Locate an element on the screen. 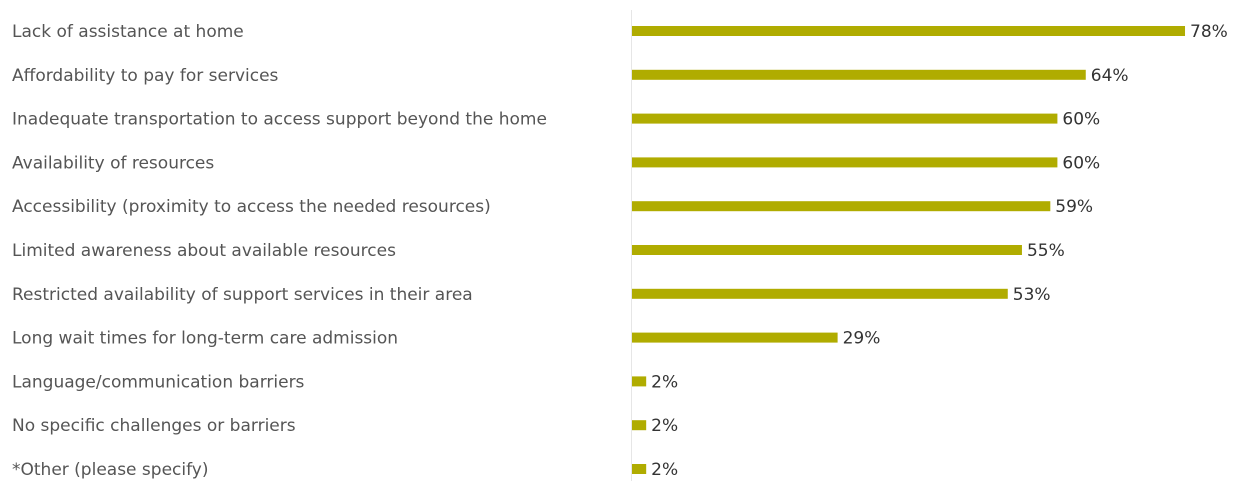 The height and width of the screenshot is (481, 1235). category-label: Language/communication barriers is located at coordinates (158, 382).